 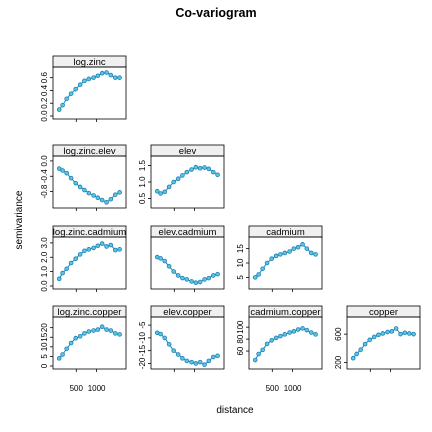 What do you see at coordinates (187, 343) in the screenshot?
I see `panel-elev-copper-frame` at bounding box center [187, 343].